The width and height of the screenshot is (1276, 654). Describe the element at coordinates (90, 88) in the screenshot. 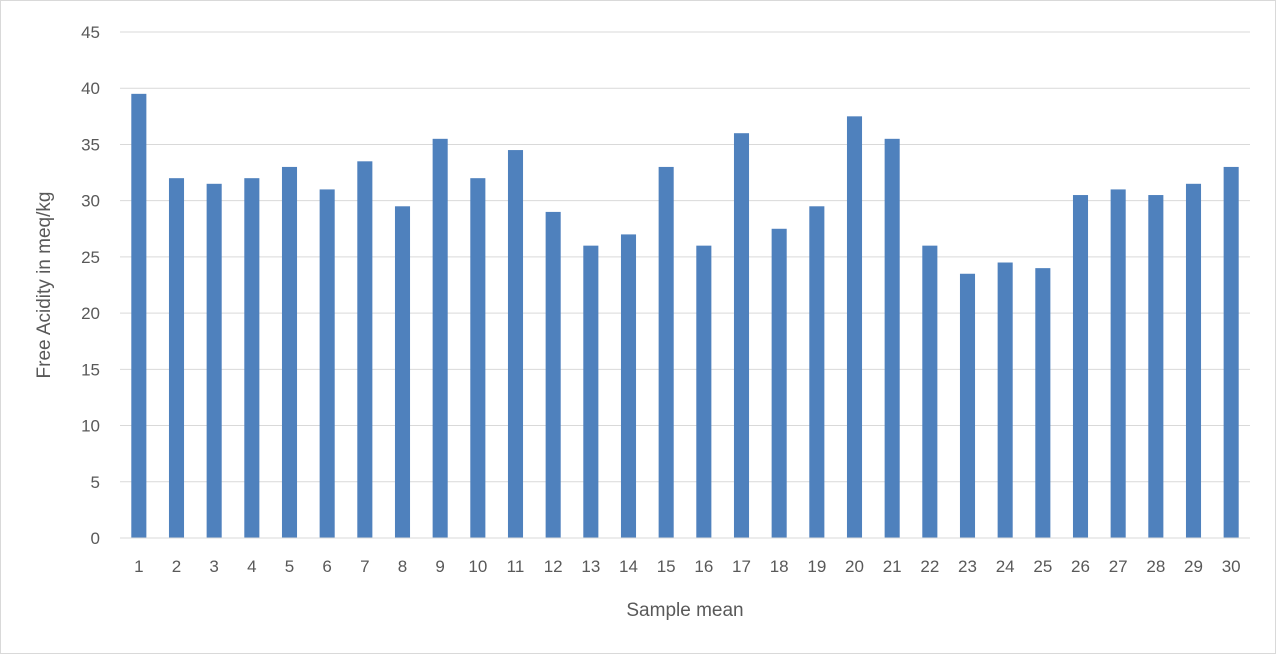

I see `y-tick-label: 40` at that location.